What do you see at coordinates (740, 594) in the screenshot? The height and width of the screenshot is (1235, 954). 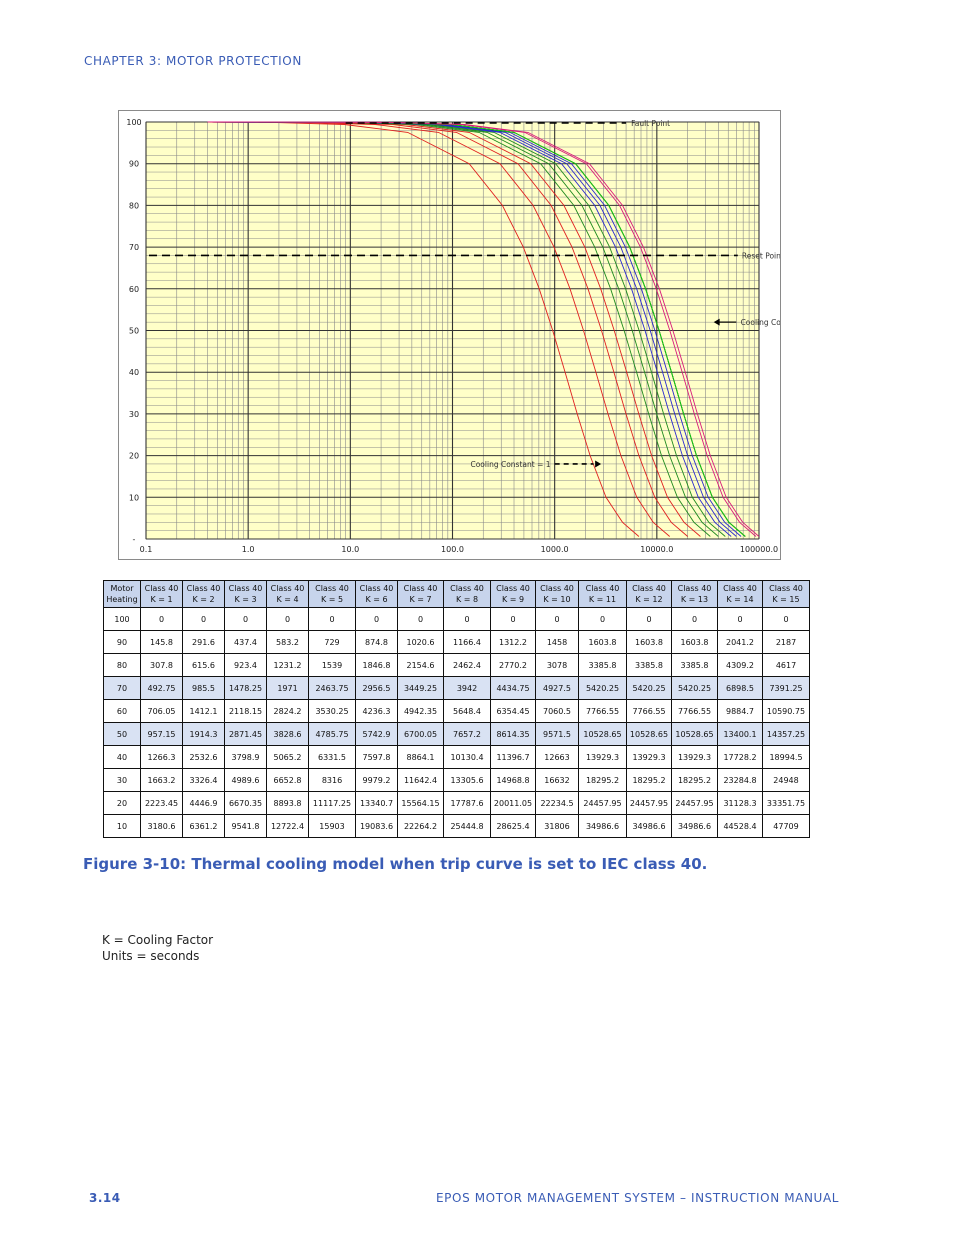 I see `header-k-14: Class 40 K = 14` at bounding box center [740, 594].